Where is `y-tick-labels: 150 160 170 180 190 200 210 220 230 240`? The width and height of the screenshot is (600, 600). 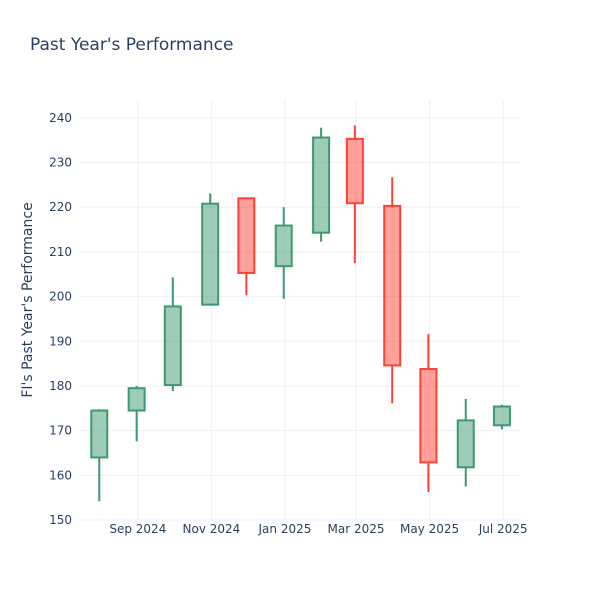
y-tick-labels: 150 160 170 180 190 200 210 220 230 240 is located at coordinates (60, 319).